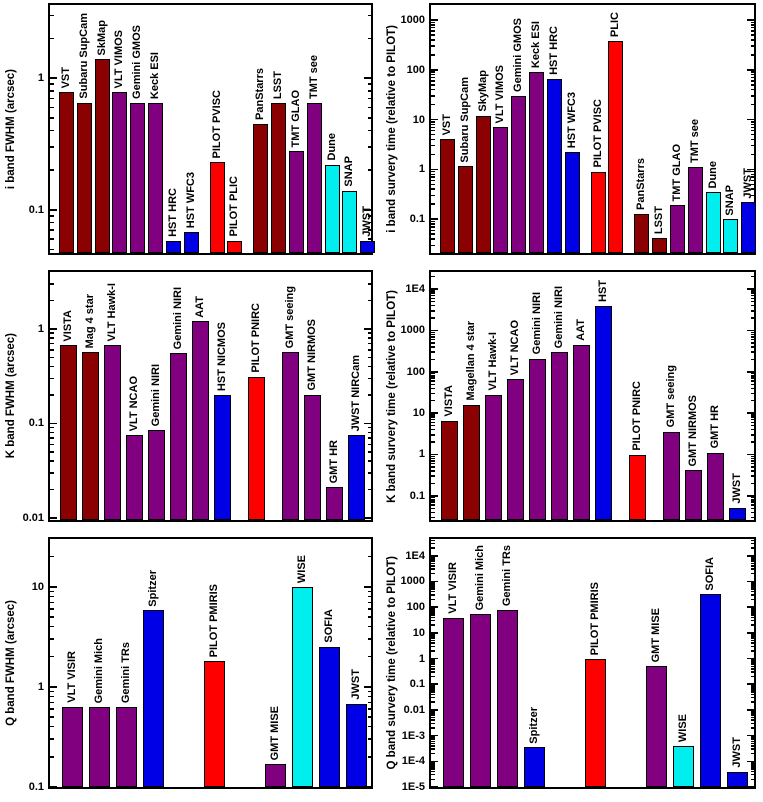  Describe the element at coordinates (507, 576) in the screenshot. I see `bar-label: Gemini TRs` at that location.